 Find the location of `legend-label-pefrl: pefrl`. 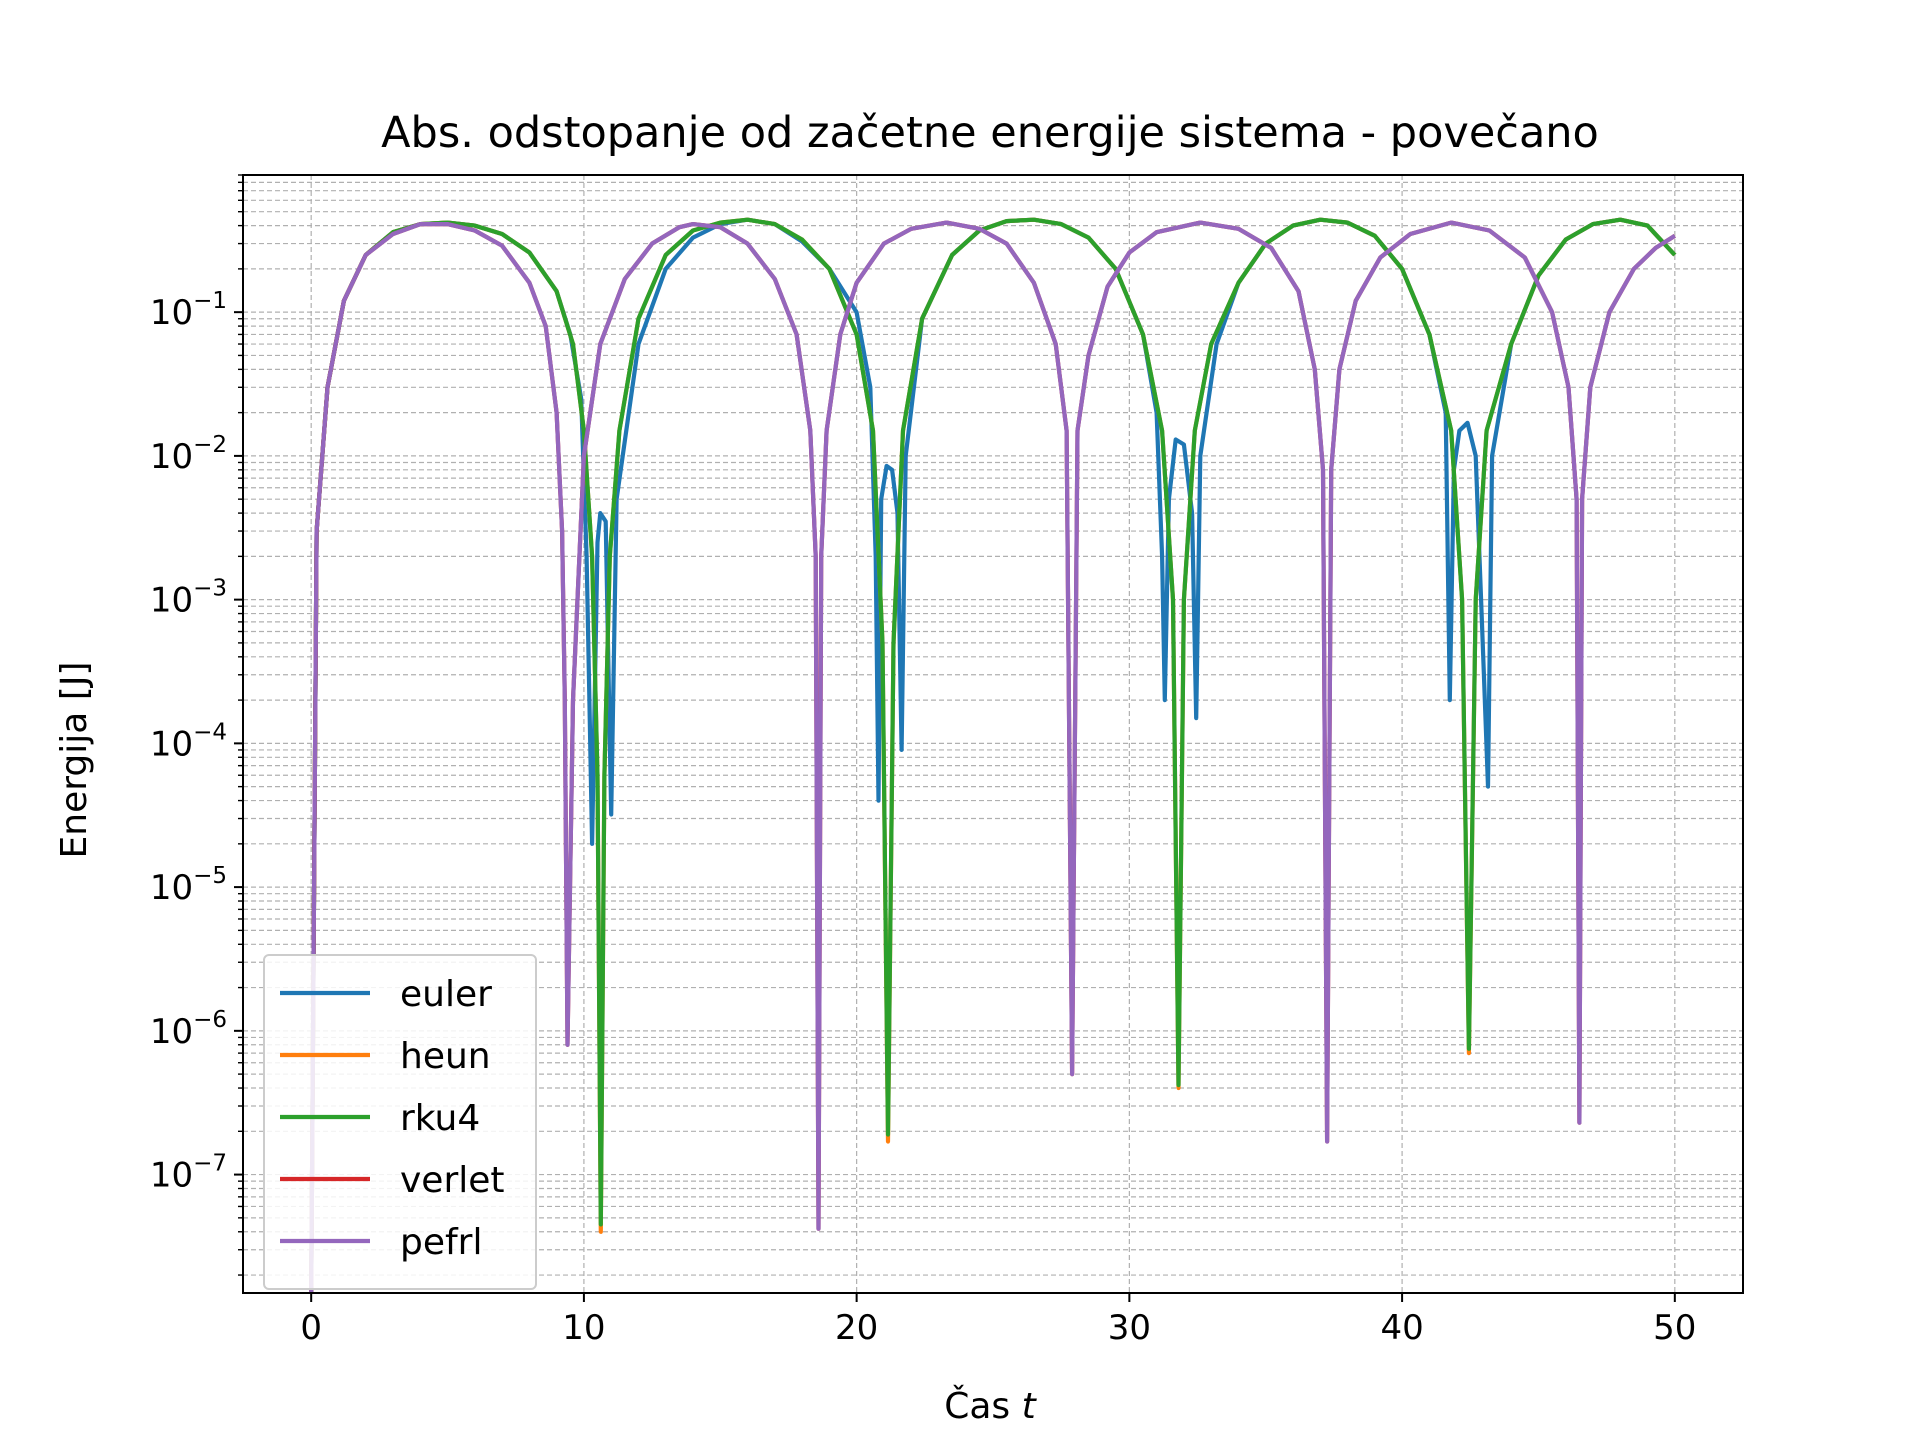

legend-label-pefrl: pefrl is located at coordinates (441, 1242).